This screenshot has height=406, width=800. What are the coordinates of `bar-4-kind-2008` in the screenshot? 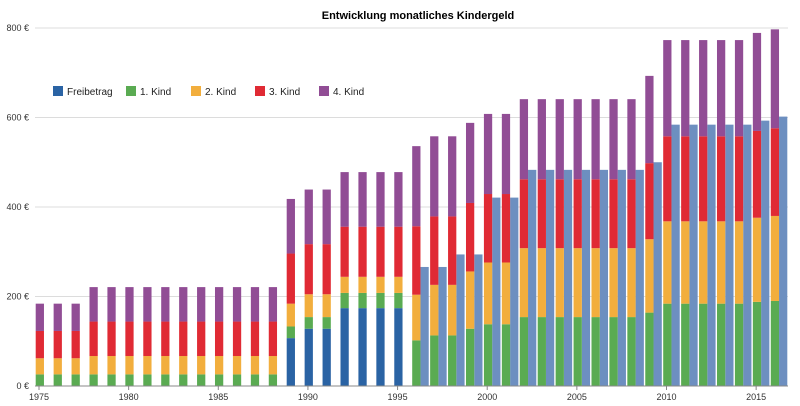 It's located at (631, 139).